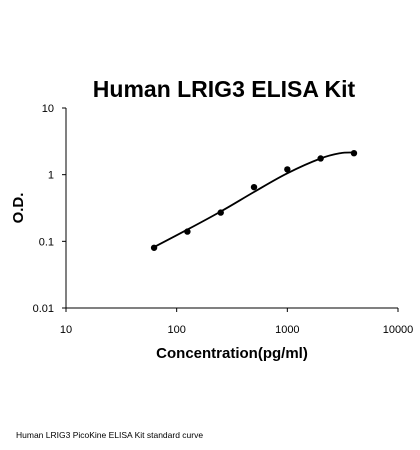  I want to click on y-tick-label: 1, so click(51, 176).